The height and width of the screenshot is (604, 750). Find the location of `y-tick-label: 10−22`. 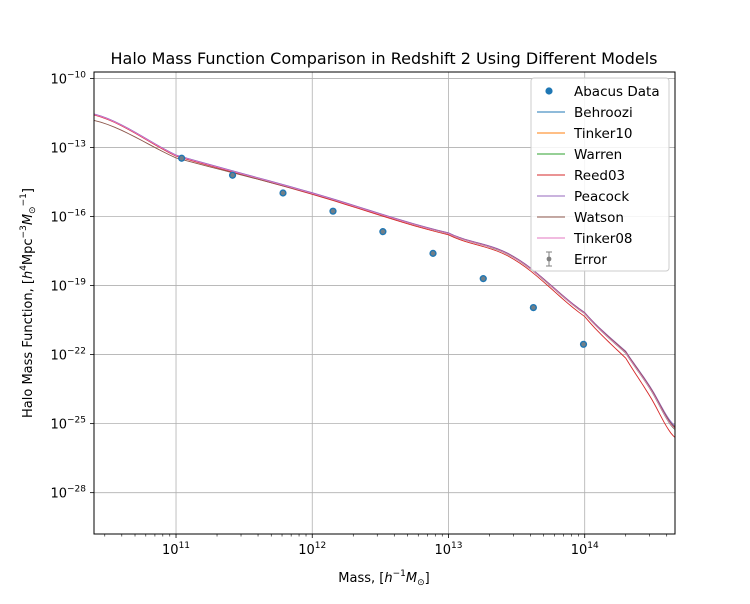

y-tick-label: 10−22 is located at coordinates (68, 355).